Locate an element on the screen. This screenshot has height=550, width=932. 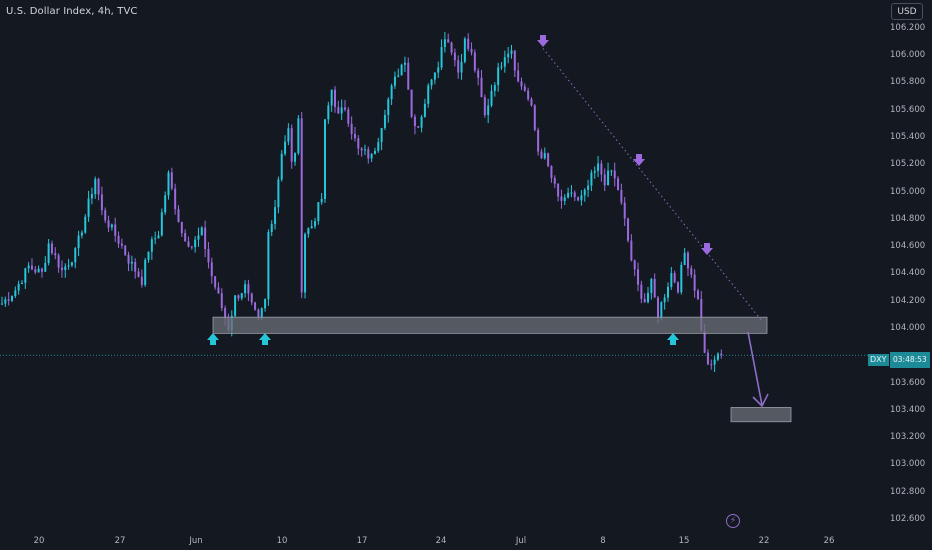
support-zone is located at coordinates (490, 325).